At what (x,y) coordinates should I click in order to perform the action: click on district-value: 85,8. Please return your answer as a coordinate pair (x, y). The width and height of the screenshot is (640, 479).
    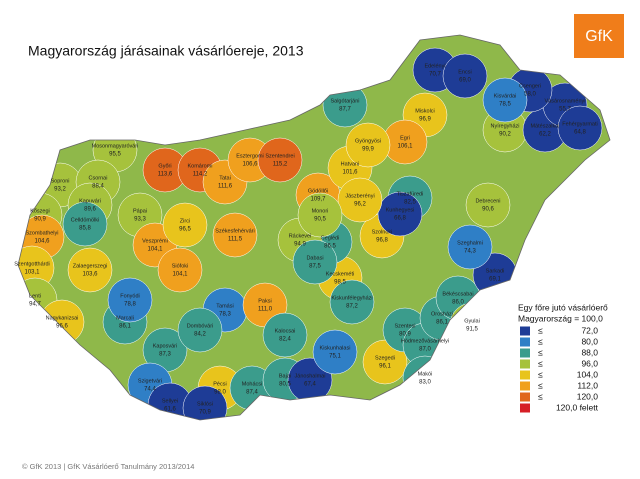
    Looking at the image, I should click on (85, 229).